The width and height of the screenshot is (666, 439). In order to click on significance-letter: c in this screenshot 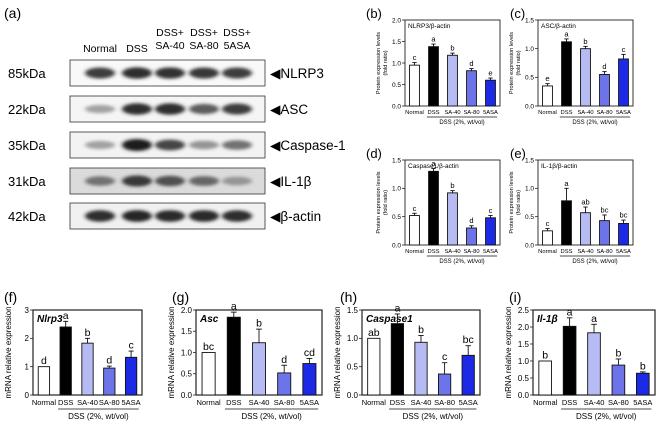, I will do `click(491, 210)`.